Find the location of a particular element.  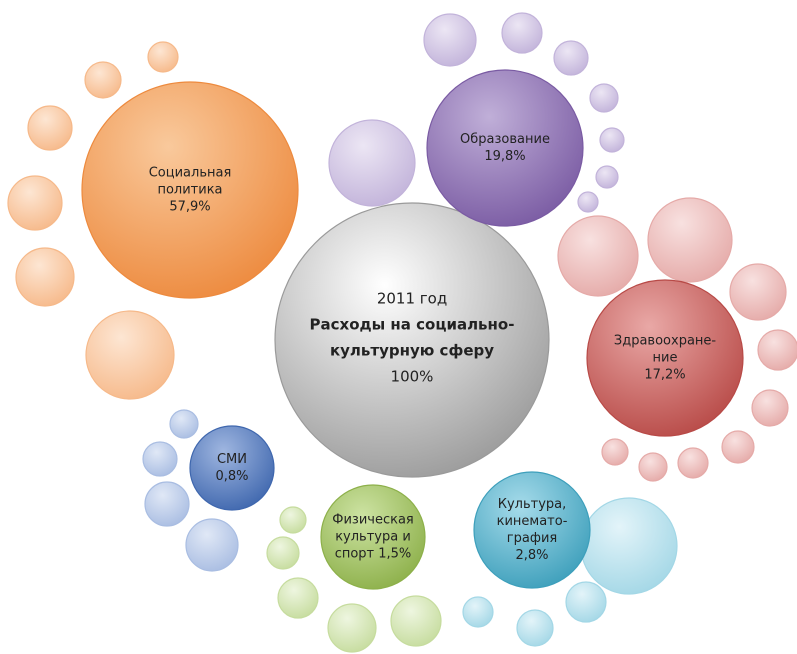

bubble-label: Здравоохране- is located at coordinates (665, 341).